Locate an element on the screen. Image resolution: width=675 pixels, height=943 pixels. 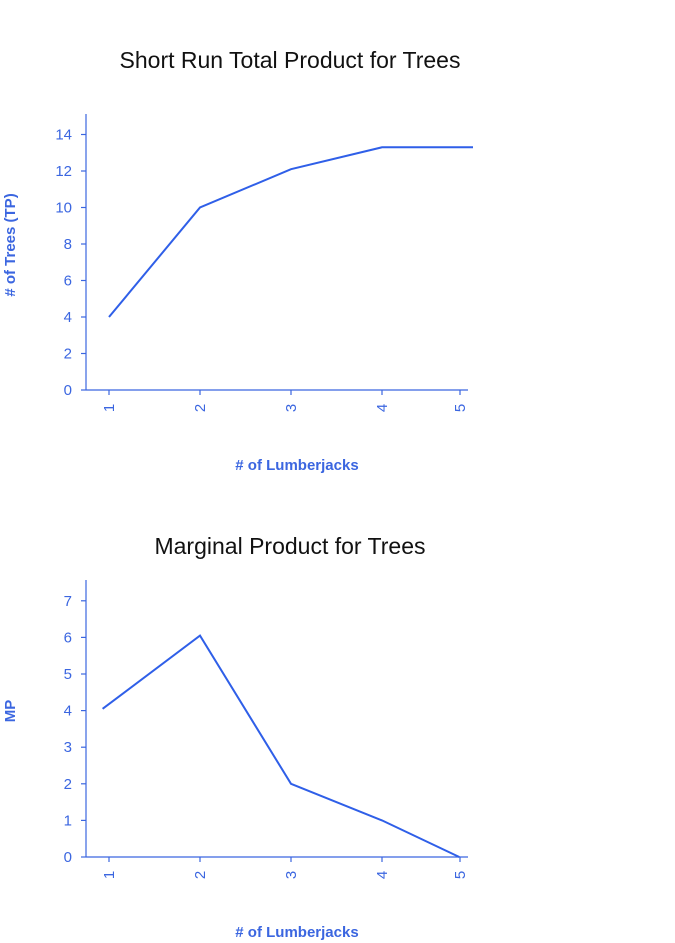
chart-title: Marginal Product for Trees is located at coordinates (290, 546).